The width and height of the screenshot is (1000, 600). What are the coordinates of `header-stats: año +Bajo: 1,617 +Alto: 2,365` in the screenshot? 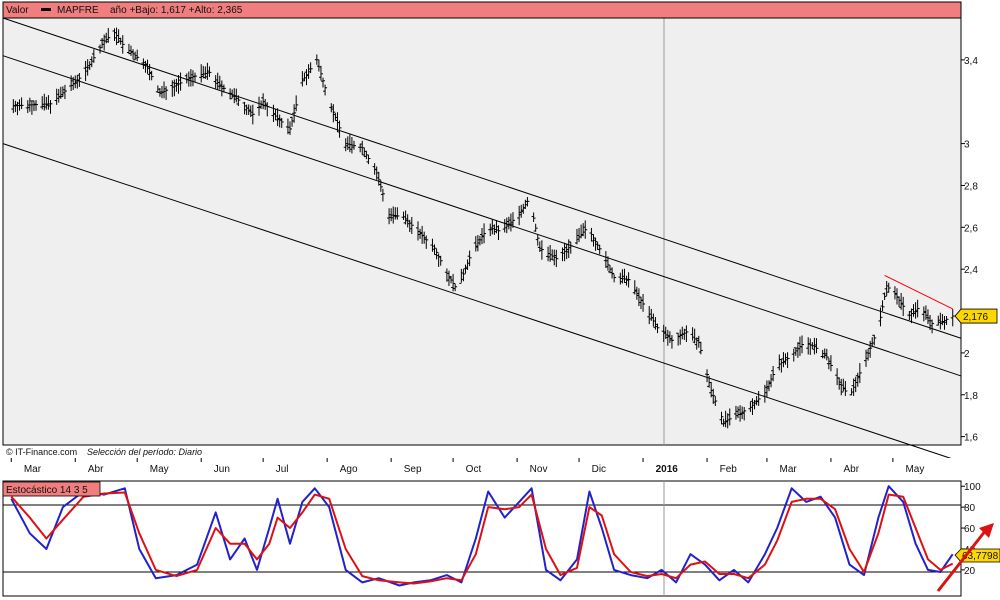 It's located at (176, 10).